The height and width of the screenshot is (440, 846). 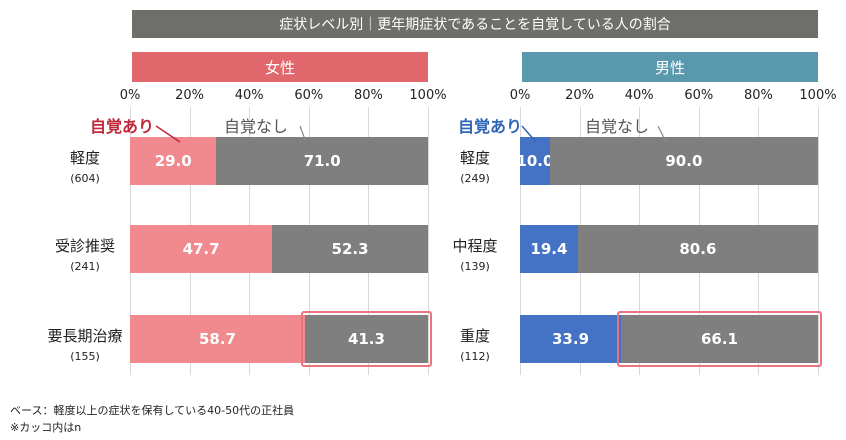 What do you see at coordinates (670, 67) in the screenshot?
I see `male-panel-header: 男性` at bounding box center [670, 67].